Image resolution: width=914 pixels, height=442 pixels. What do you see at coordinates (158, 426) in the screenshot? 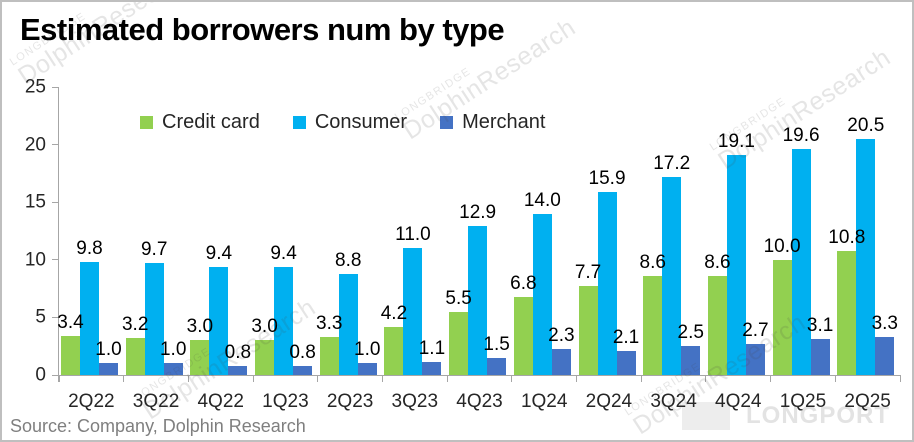
I see `source-note: Source: Company, Dolphin Research` at bounding box center [158, 426].